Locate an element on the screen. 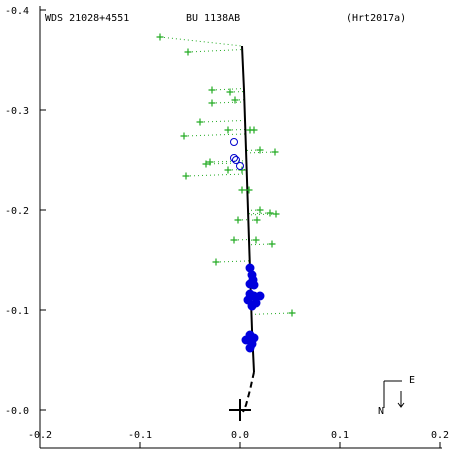 The width and height of the screenshot is (450, 450). x-tick-label: -0.2 is located at coordinates (40, 435).